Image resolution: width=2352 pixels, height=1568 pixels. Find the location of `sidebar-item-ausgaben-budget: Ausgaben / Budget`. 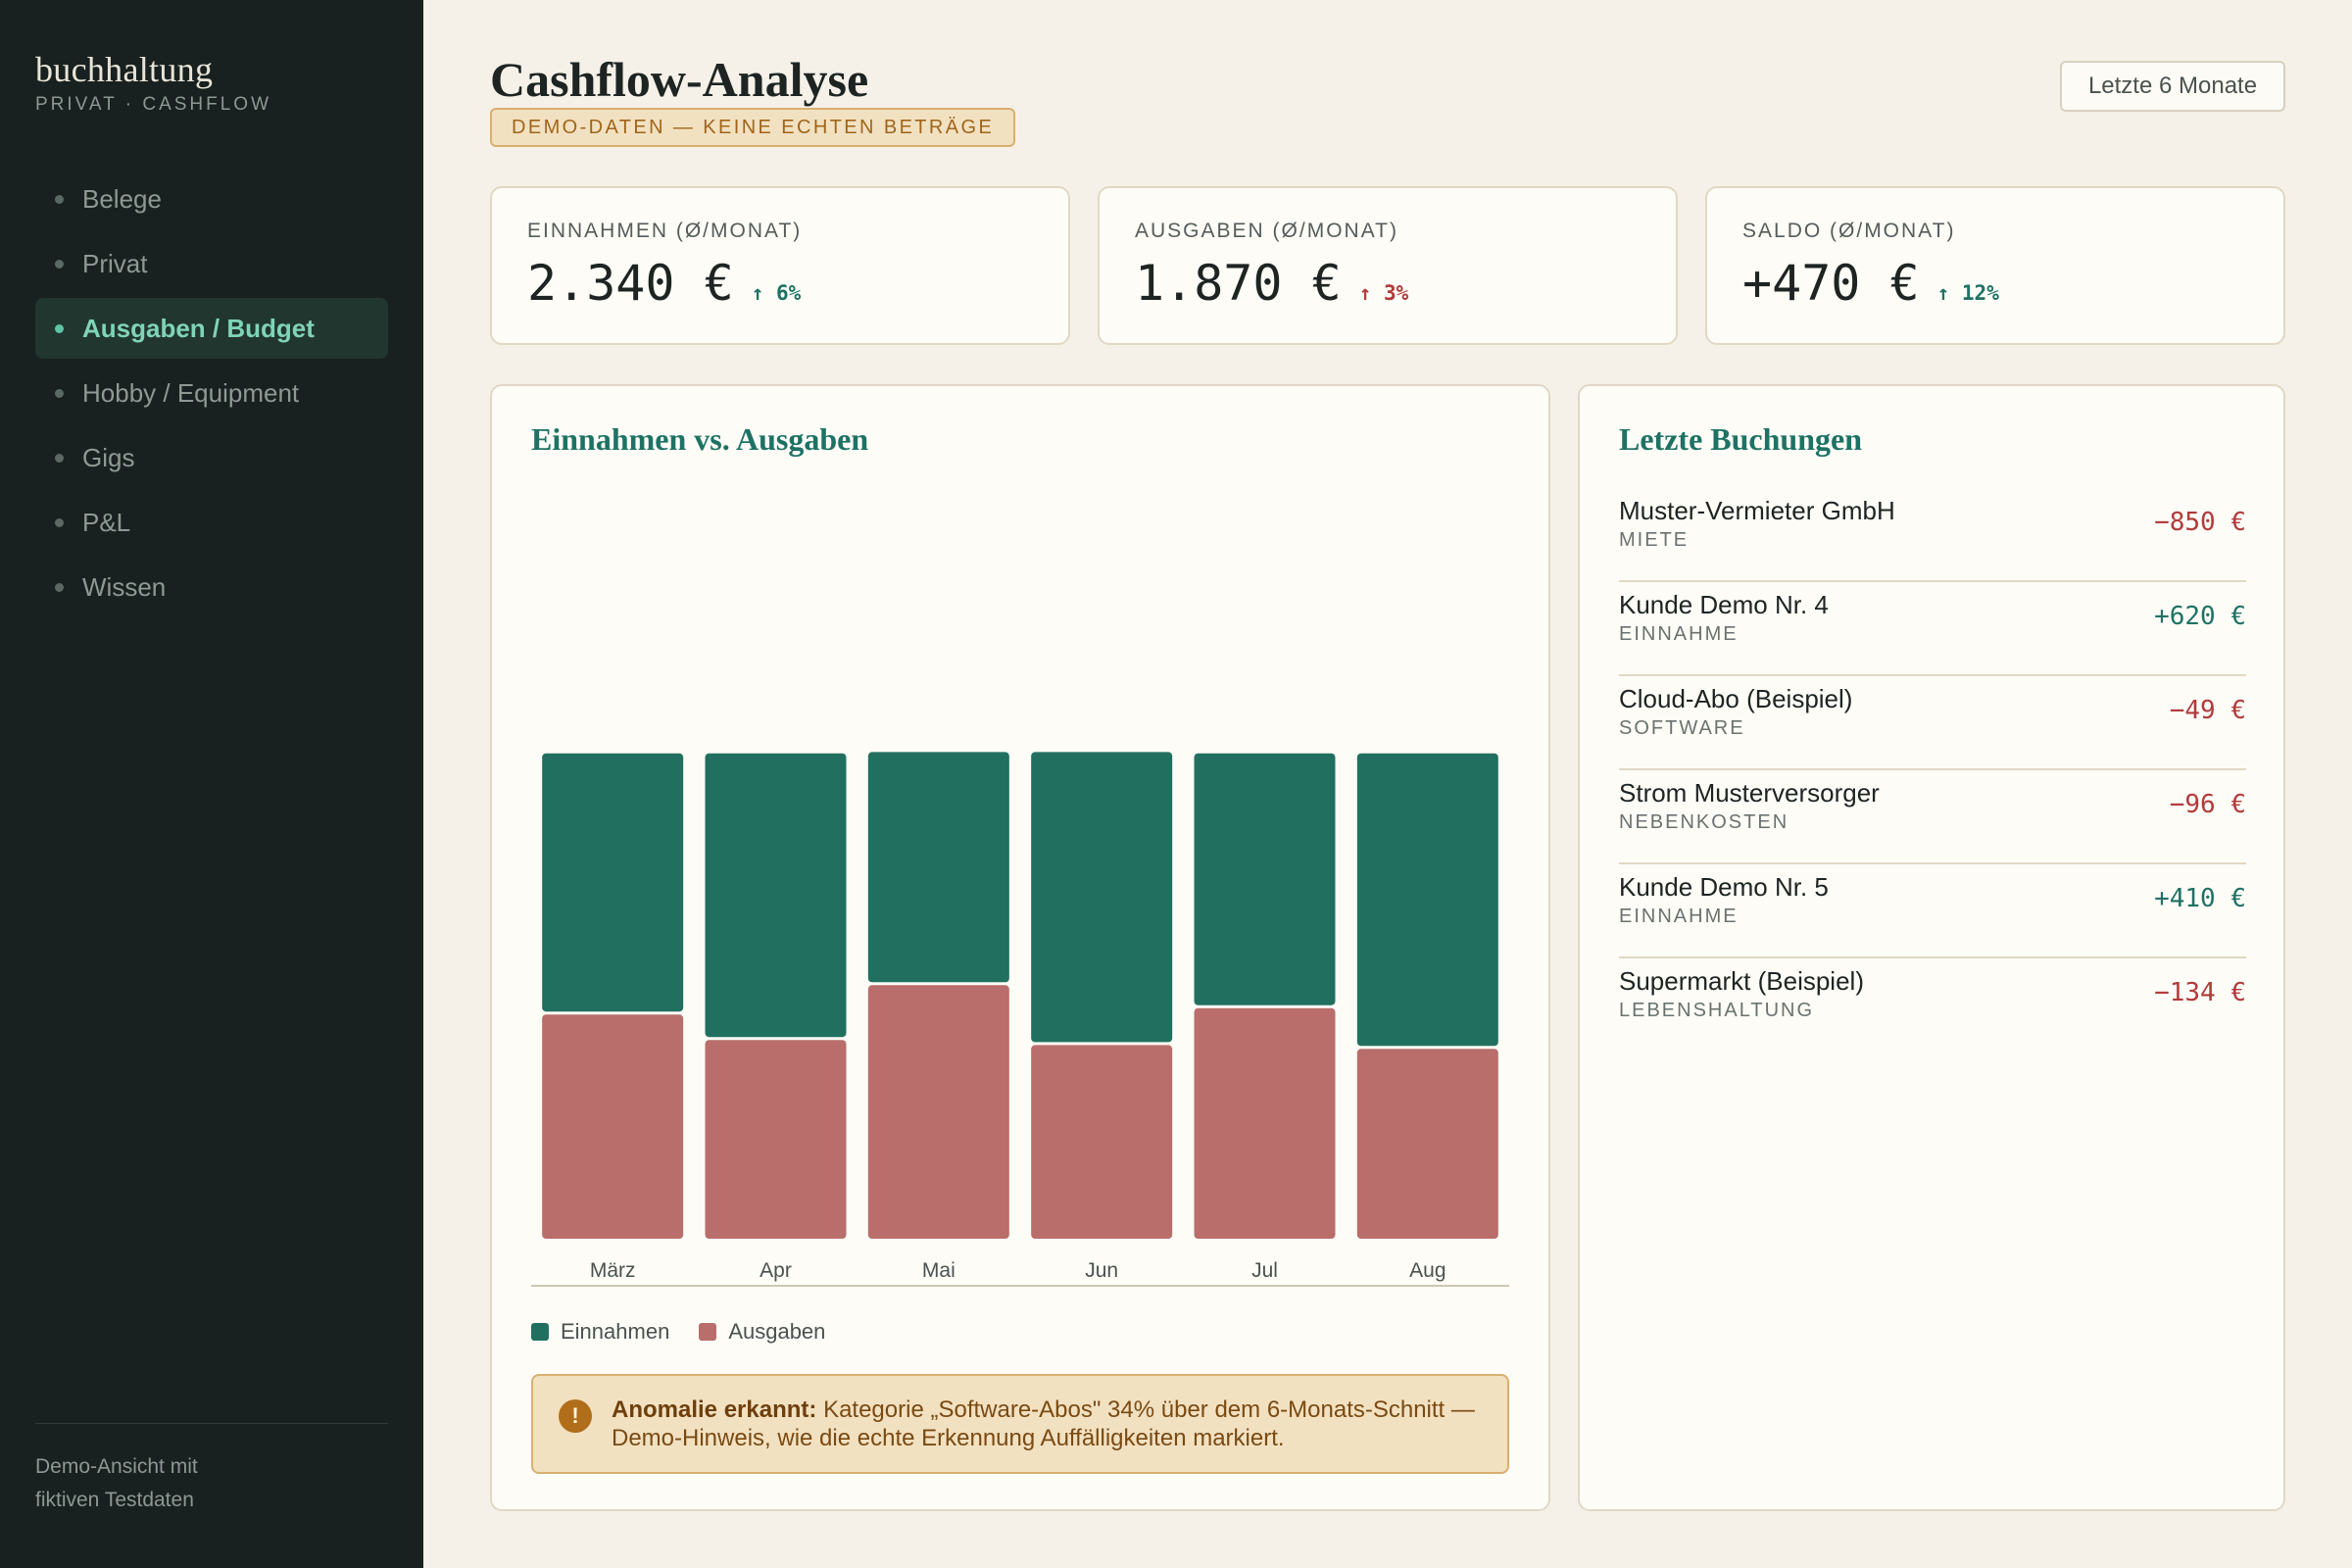

sidebar-item-ausgaben-budget: Ausgaben / Budget is located at coordinates (211, 328).